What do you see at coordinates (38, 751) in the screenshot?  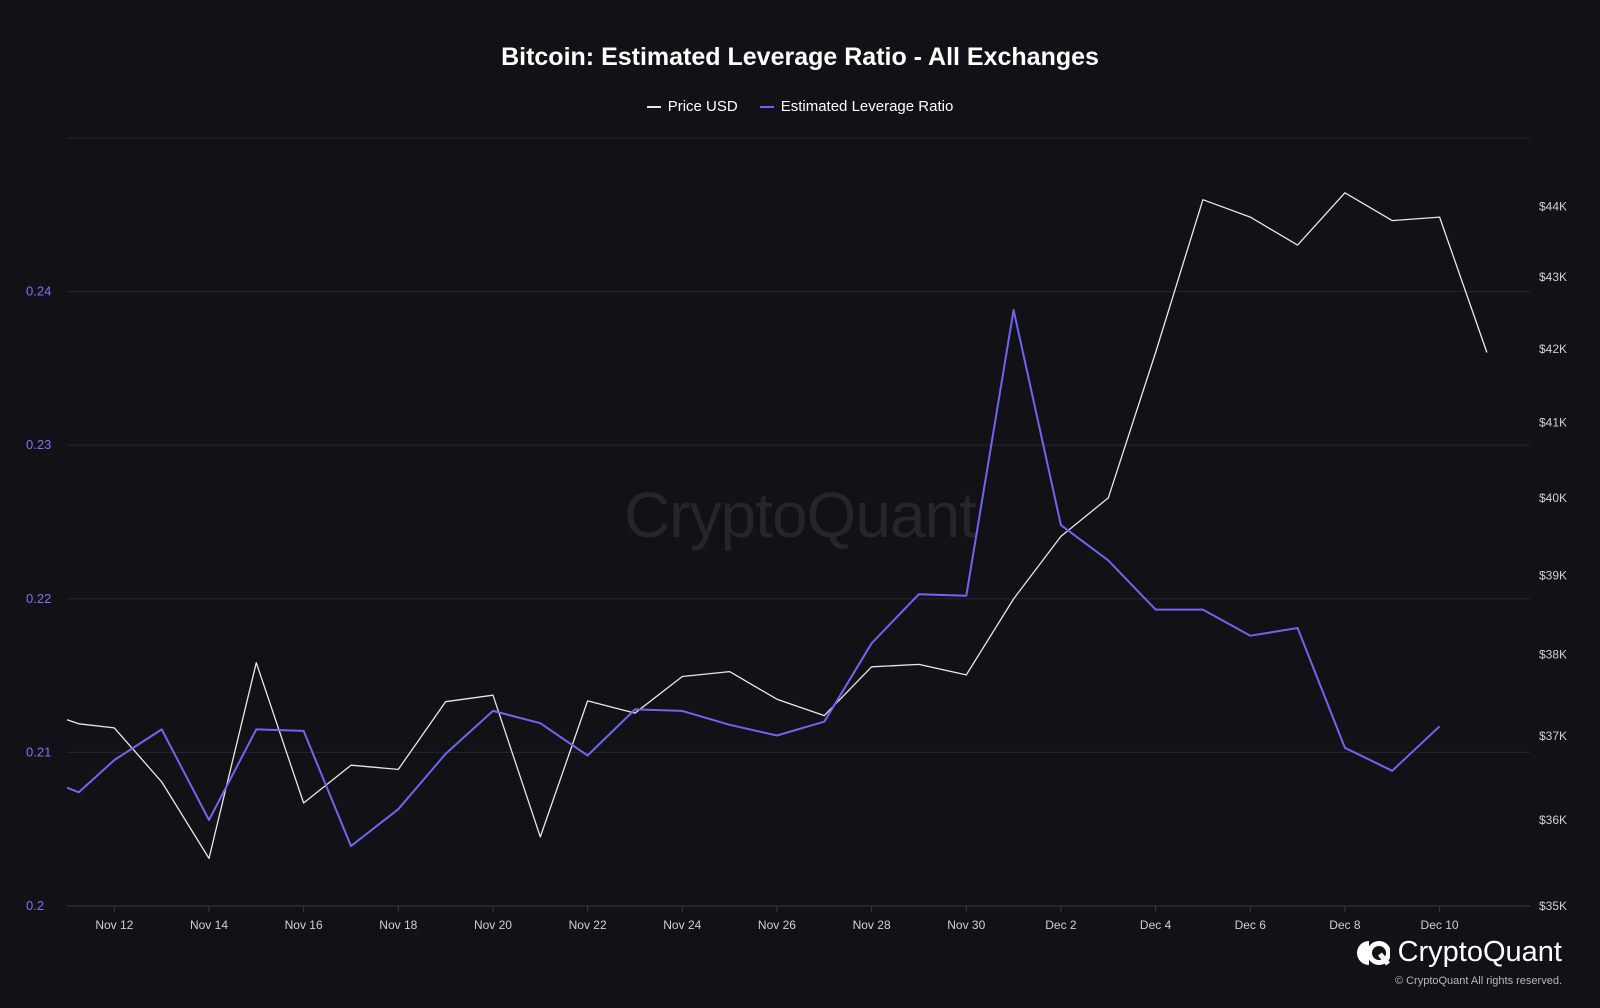 I see `y-left-tick-label: 0.21` at bounding box center [38, 751].